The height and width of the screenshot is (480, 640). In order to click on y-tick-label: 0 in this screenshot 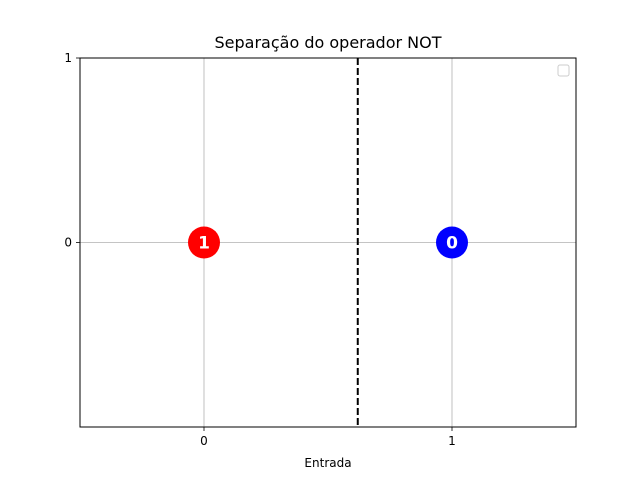, I will do `click(68, 243)`.